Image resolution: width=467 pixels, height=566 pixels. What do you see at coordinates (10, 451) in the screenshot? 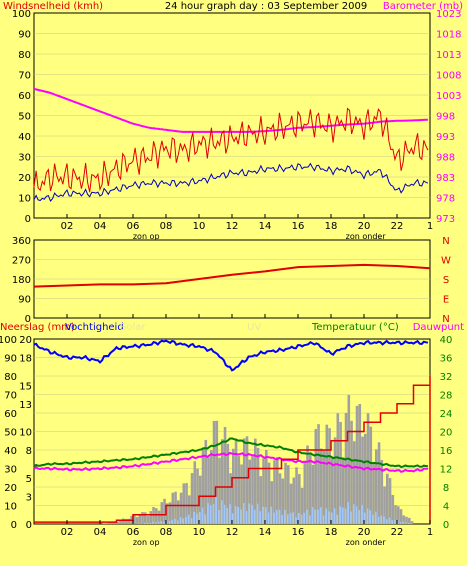
I see `humidity-tick-label: 40` at bounding box center [10, 451].